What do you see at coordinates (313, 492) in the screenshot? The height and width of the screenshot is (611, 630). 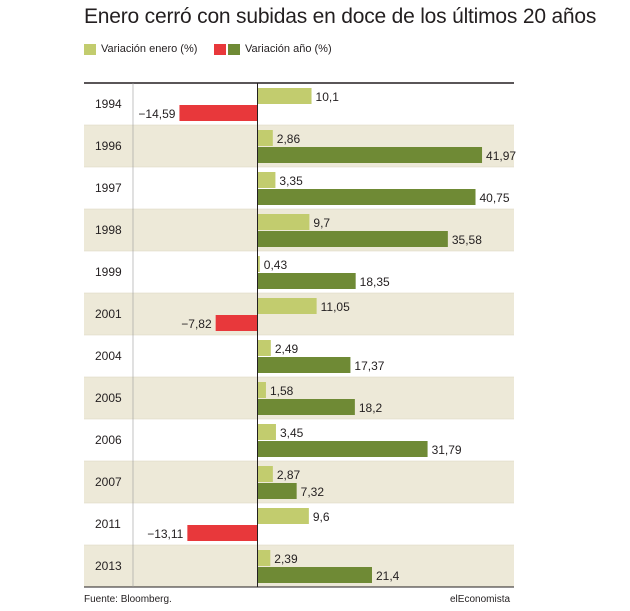 I see `data-label-anio: 7,32` at bounding box center [313, 492].